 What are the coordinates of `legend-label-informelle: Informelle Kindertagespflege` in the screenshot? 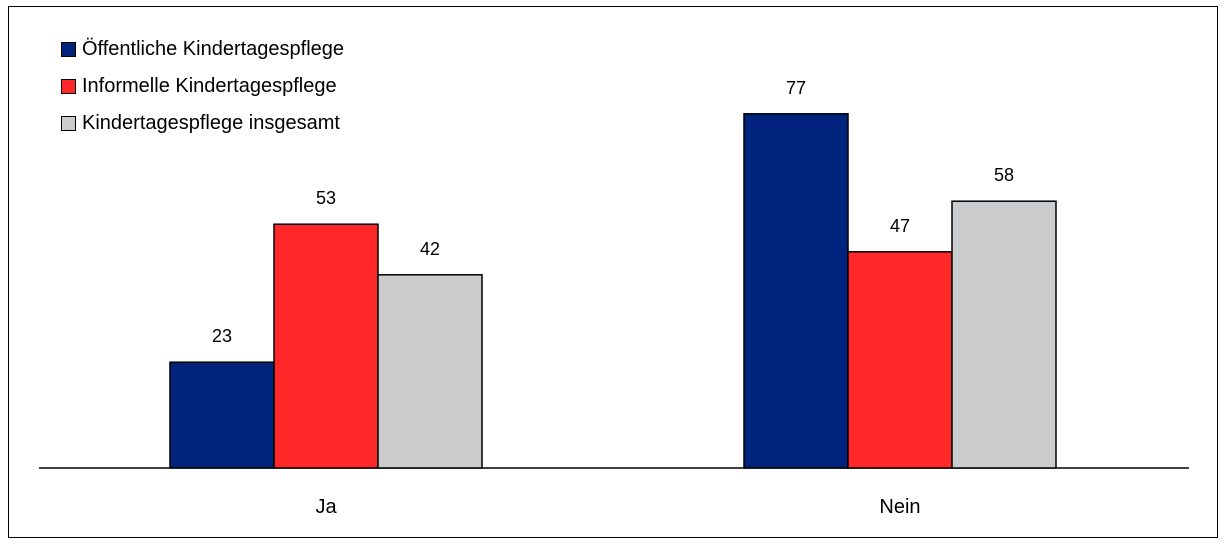 It's located at (209, 86).